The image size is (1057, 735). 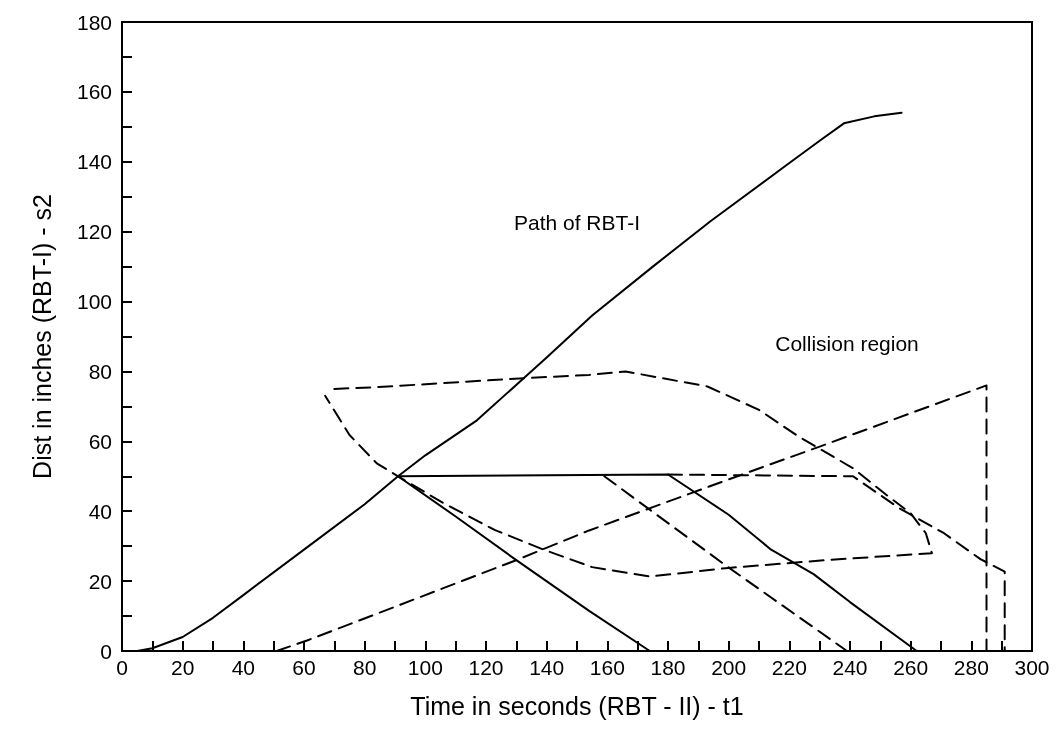 I want to click on y-tick-label: 80, so click(x=100, y=371).